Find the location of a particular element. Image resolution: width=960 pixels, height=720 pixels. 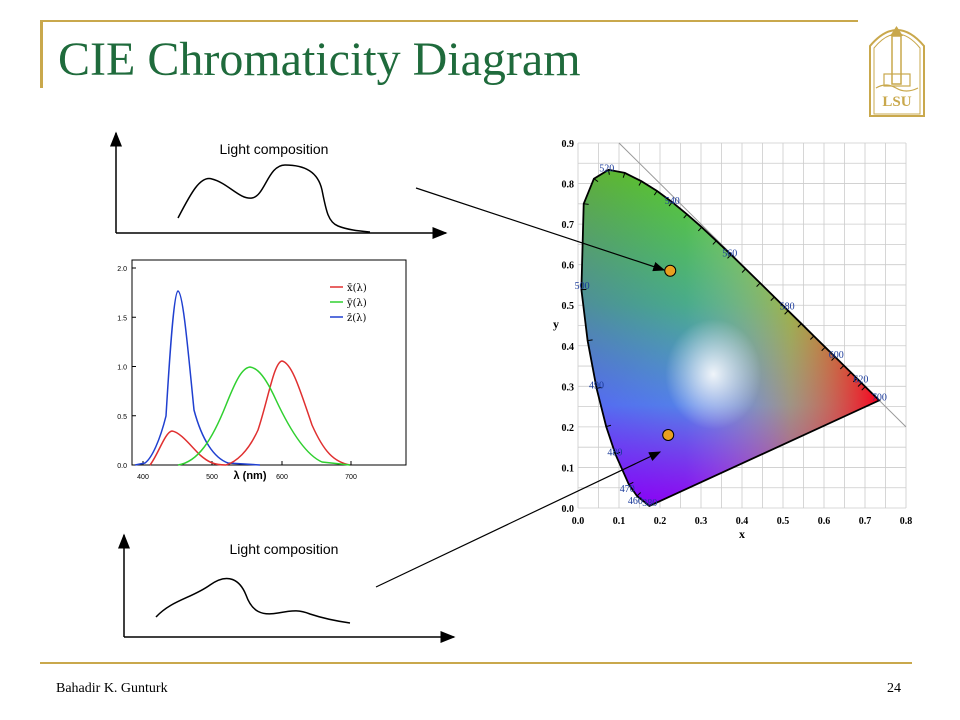

title-frame-horizontal is located at coordinates (449, 21).